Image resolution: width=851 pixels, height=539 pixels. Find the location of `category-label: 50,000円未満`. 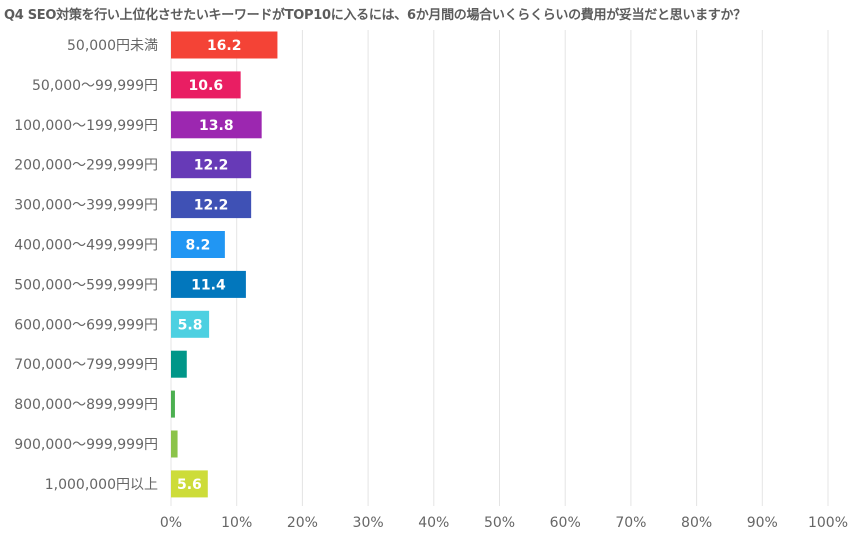

category-label: 50,000円未満 is located at coordinates (112, 46).